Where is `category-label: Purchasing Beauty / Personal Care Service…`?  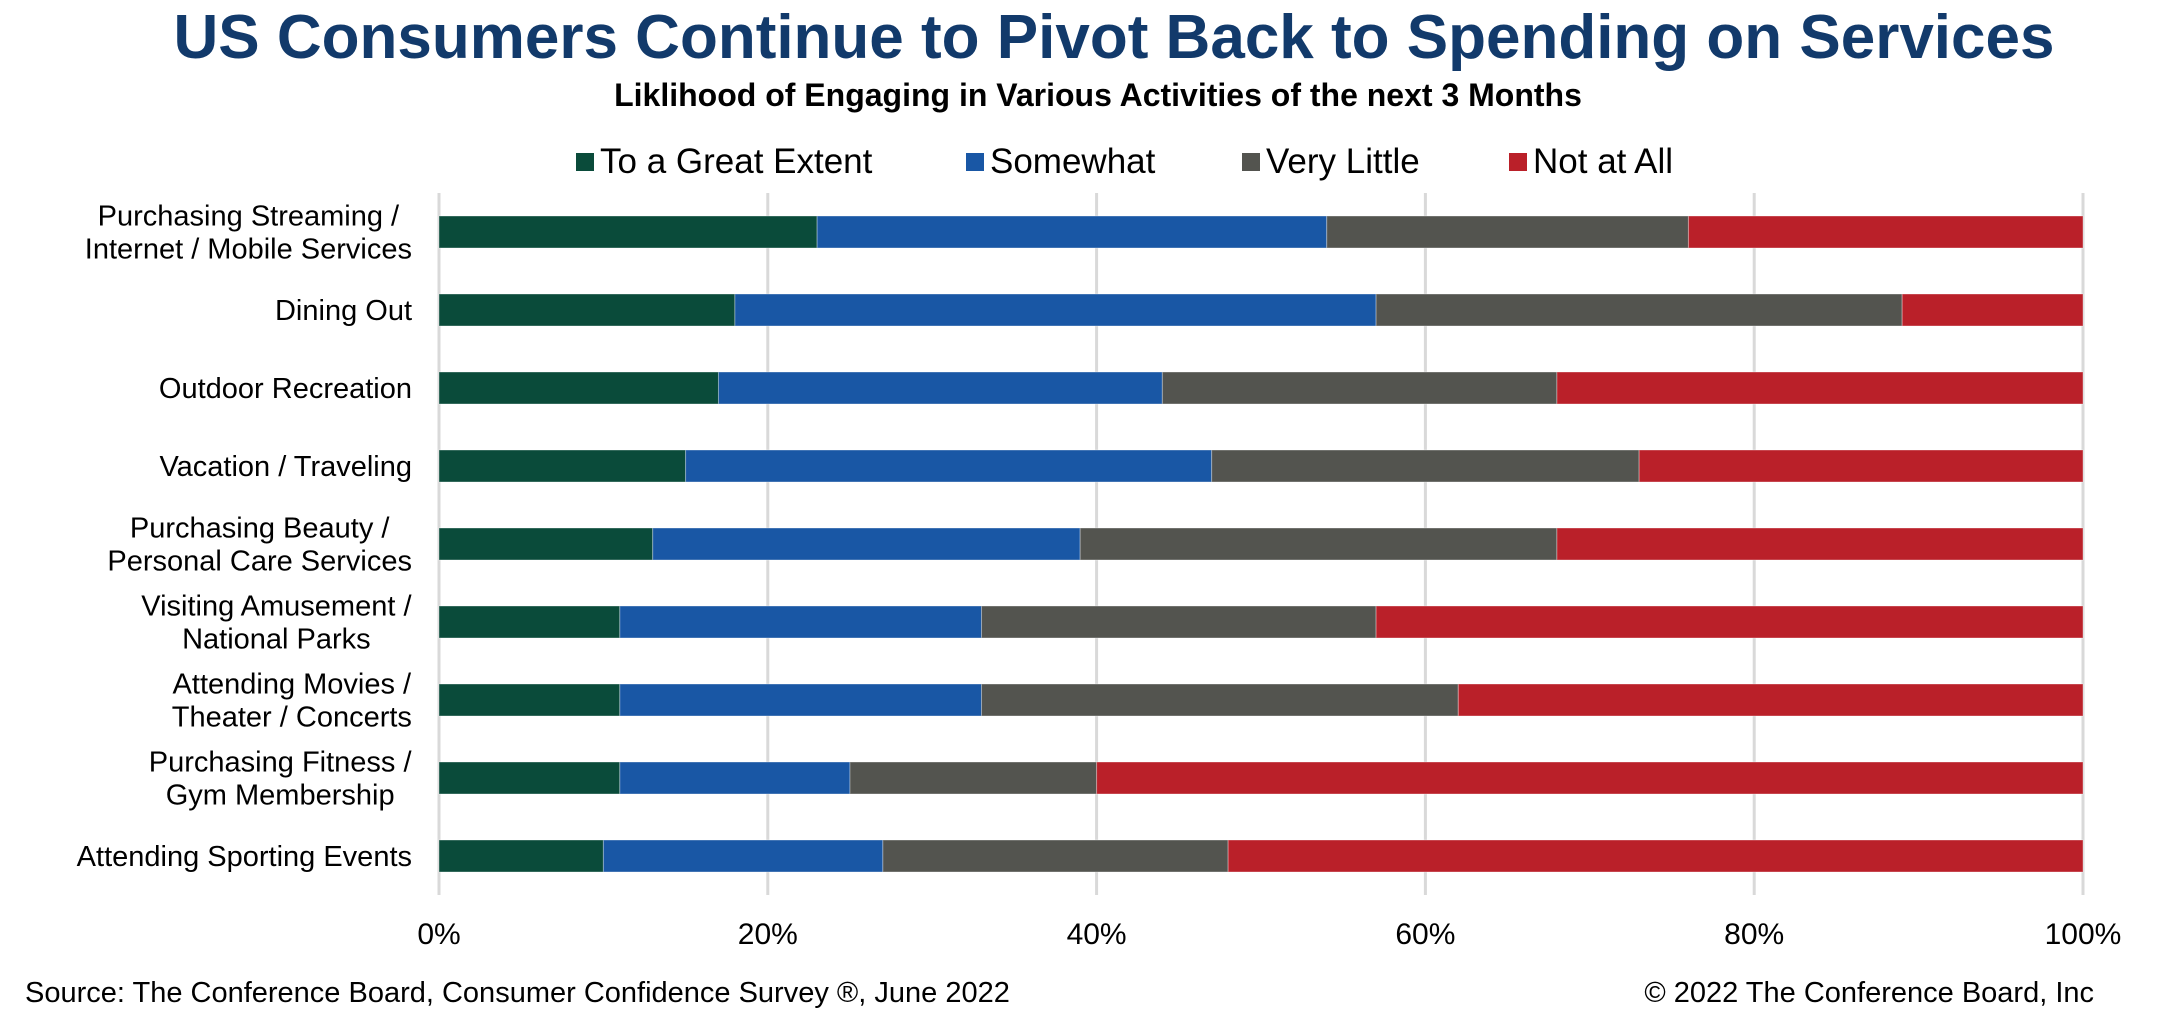
category-label: Purchasing Beauty / Personal Care Service… is located at coordinates (259, 545).